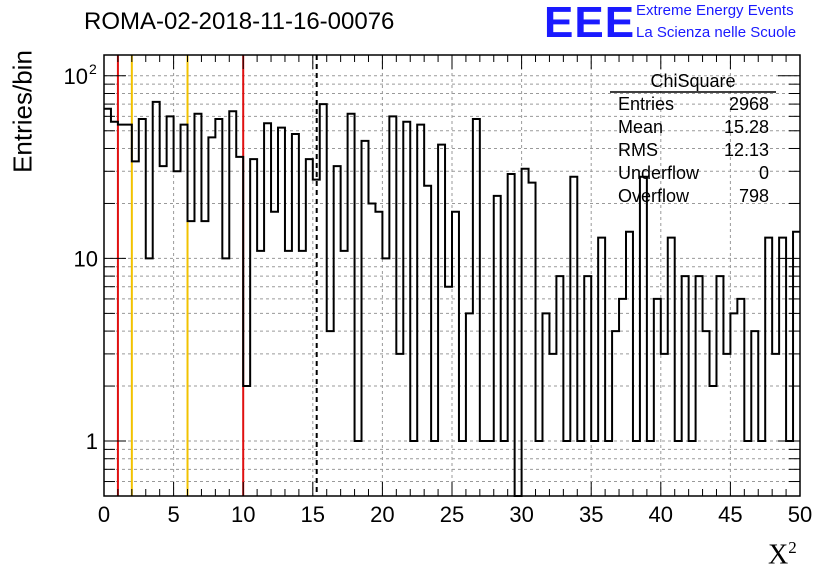 This screenshot has height=572, width=836. I want to click on x-tick-label: 10, so click(243, 514).